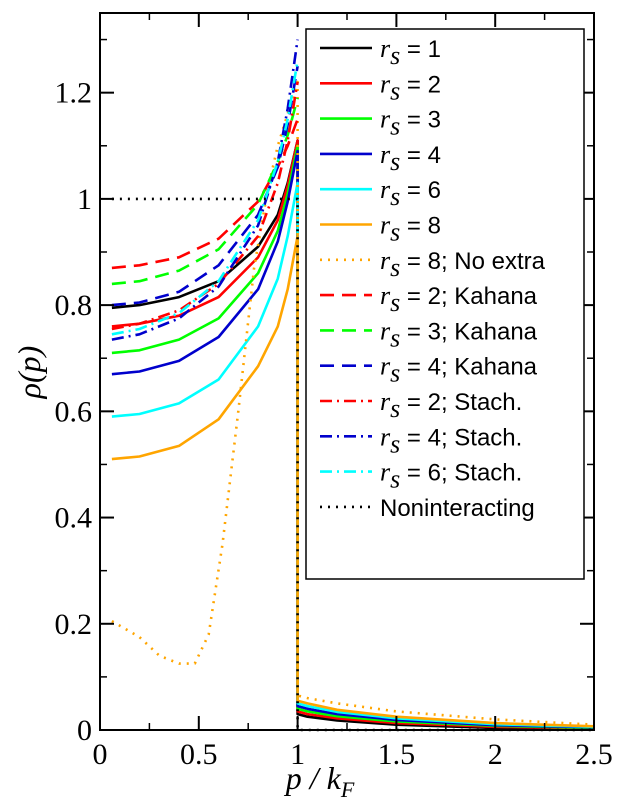 This screenshot has width=619, height=804. Describe the element at coordinates (84, 199) in the screenshot. I see `y-tick-label: 1` at that location.